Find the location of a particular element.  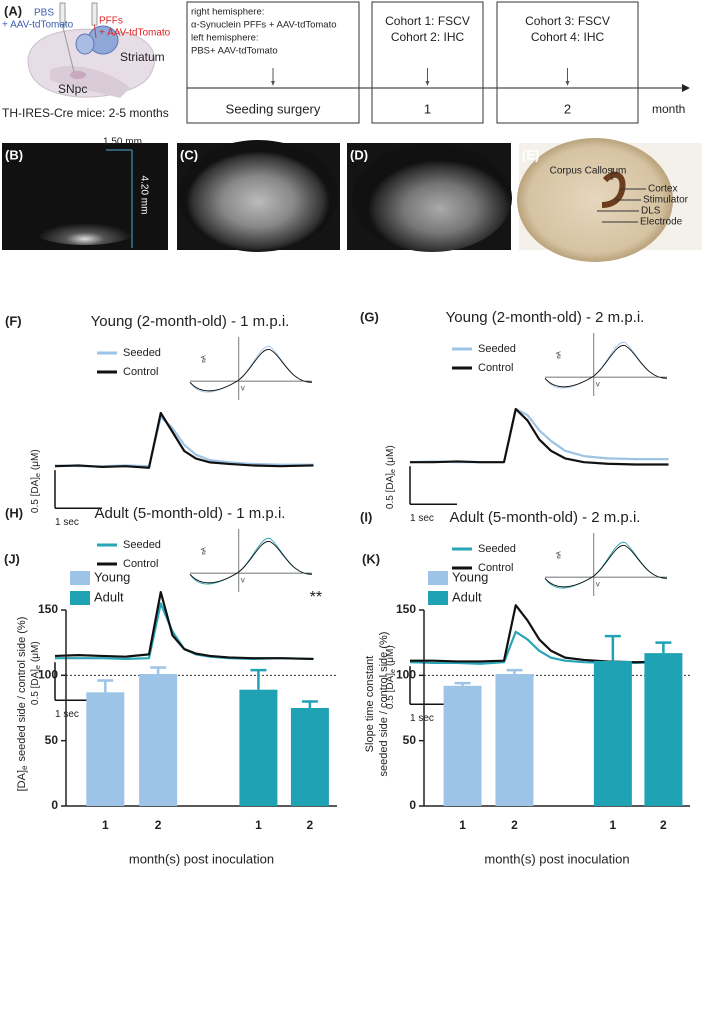

x-axis-label: month(s) post inoculation is located at coordinates (201, 858).